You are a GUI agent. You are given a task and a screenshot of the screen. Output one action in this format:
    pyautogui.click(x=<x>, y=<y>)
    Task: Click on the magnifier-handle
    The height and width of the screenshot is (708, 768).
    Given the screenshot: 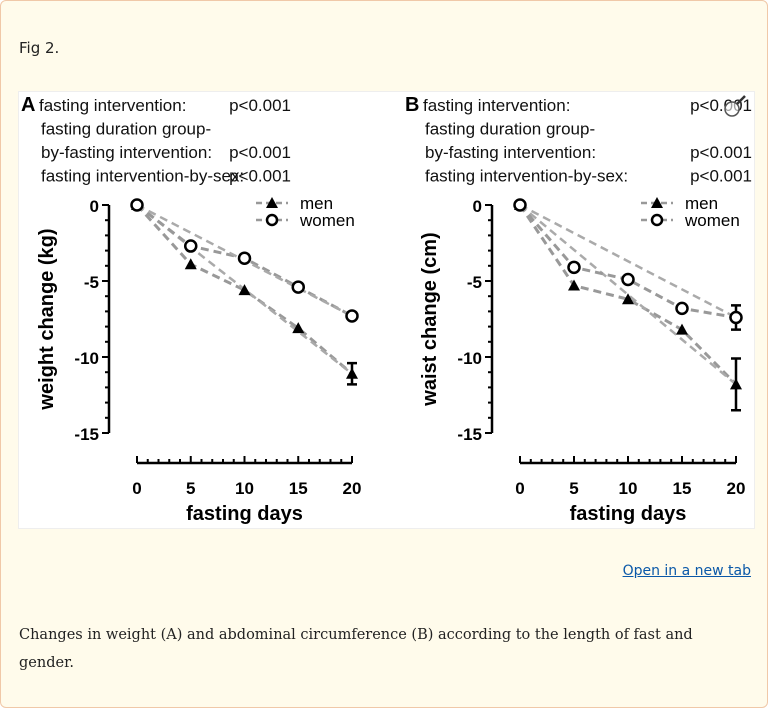 What is the action you would take?
    pyautogui.click(x=741, y=100)
    